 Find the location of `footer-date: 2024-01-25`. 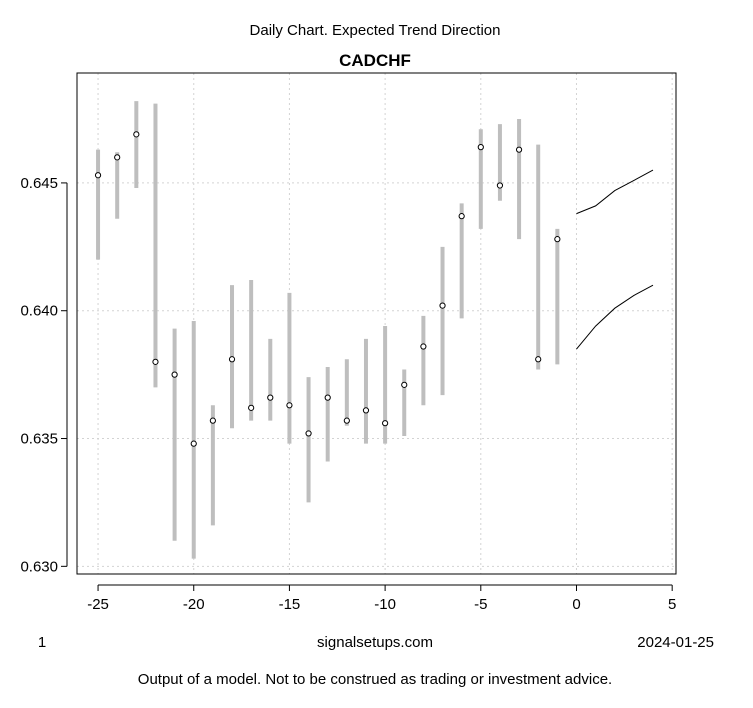

footer-date: 2024-01-25 is located at coordinates (675, 642).